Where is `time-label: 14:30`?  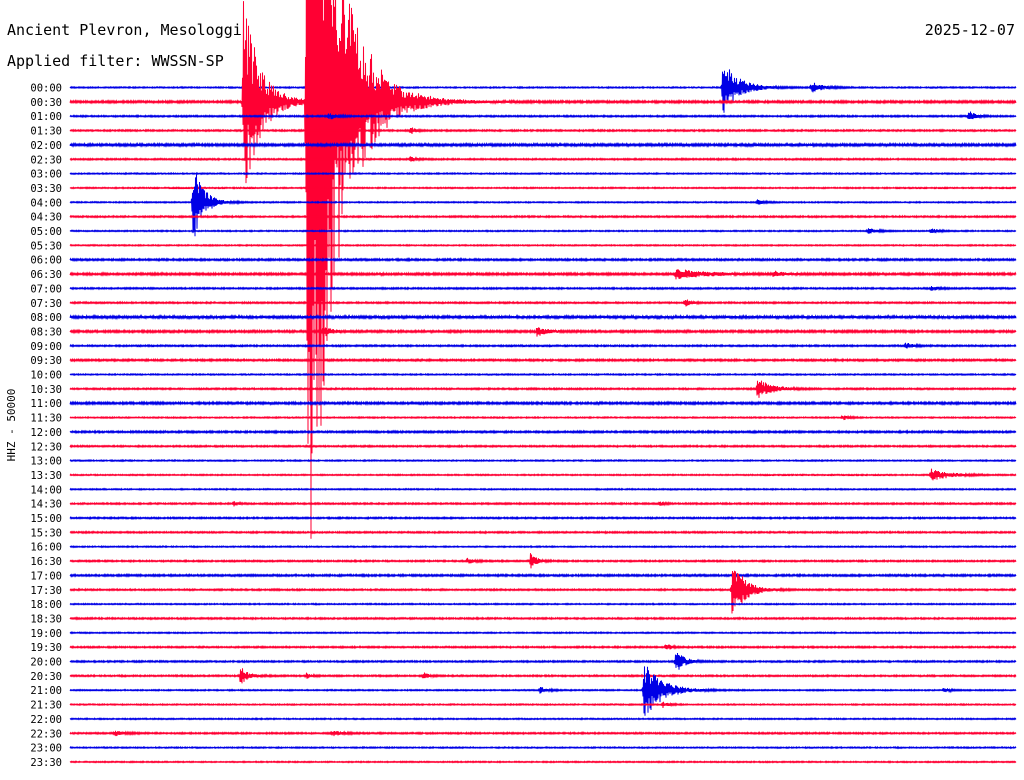
time-label: 14:30 is located at coordinates (46, 505).